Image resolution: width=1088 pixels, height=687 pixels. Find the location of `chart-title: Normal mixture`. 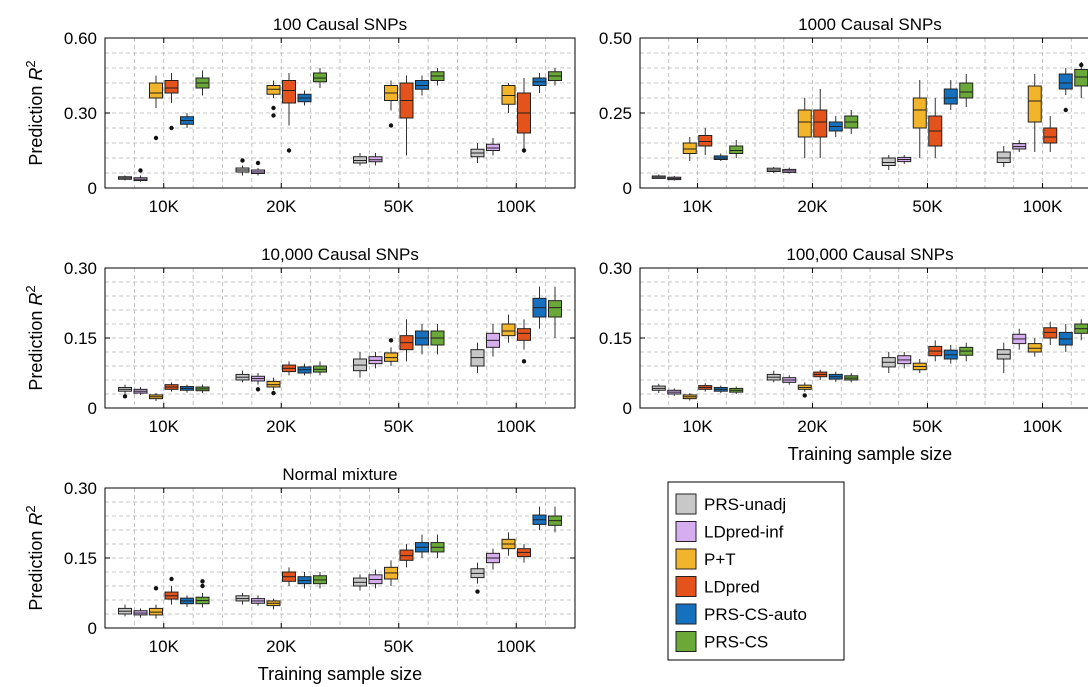

chart-title: Normal mixture is located at coordinates (339, 474).